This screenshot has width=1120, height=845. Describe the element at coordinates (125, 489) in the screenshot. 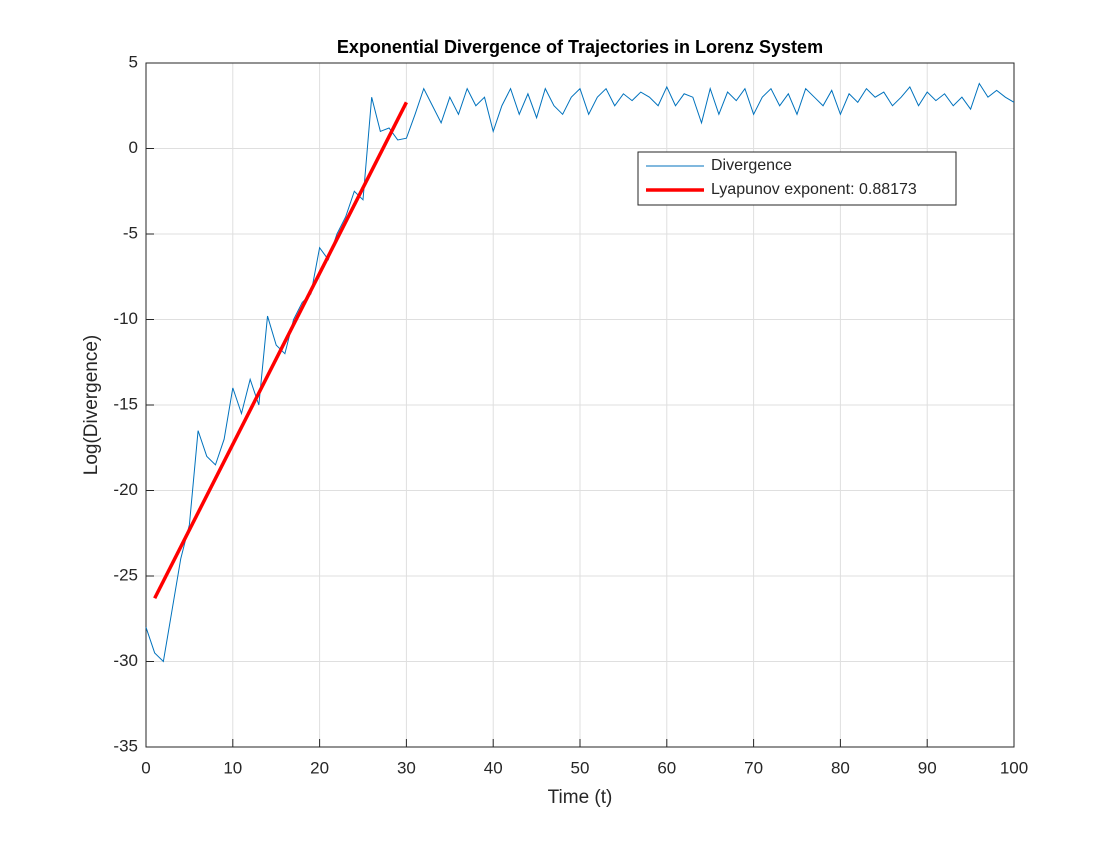

I see `y-tick-label: -20` at that location.